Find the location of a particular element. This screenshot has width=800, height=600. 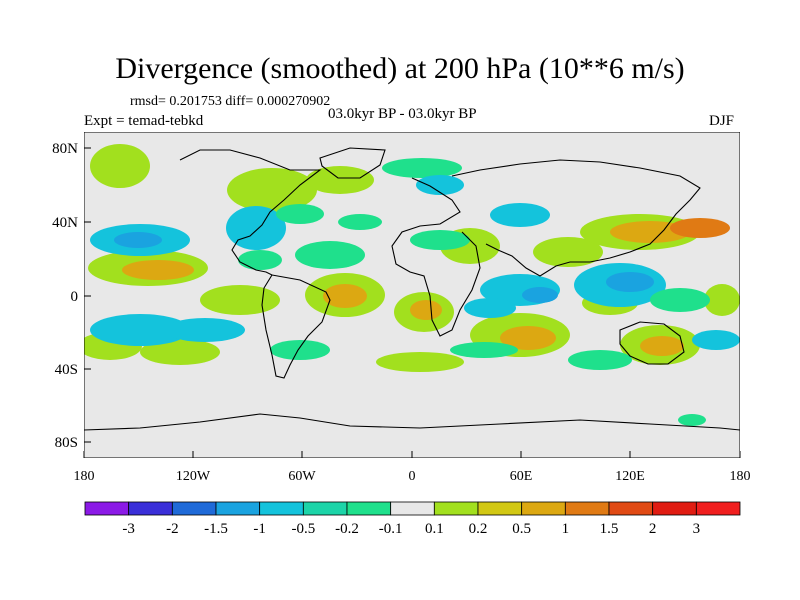

lat-label-80s: 80S is located at coordinates (66, 443).